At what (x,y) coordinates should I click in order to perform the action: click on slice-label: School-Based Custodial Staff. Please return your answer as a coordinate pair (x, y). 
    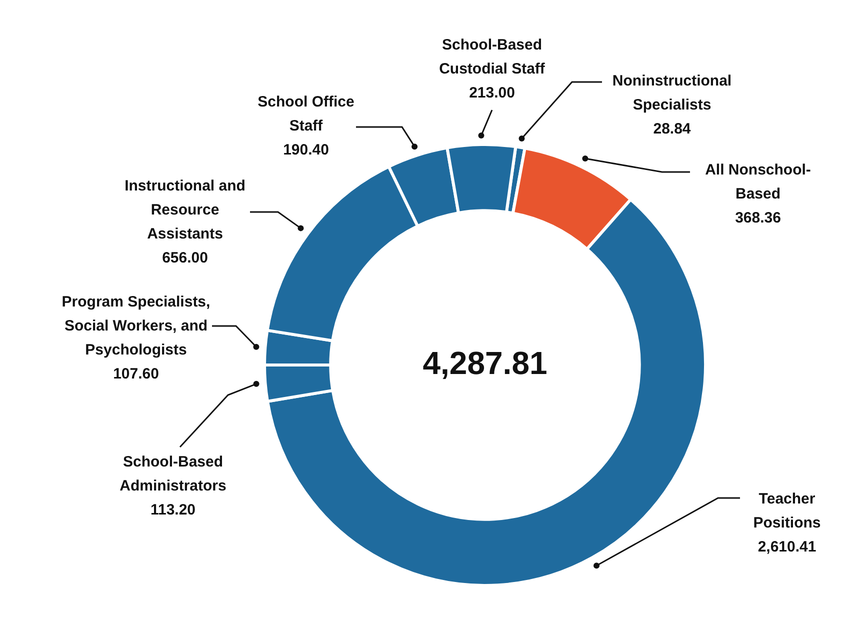
    Looking at the image, I should click on (492, 57).